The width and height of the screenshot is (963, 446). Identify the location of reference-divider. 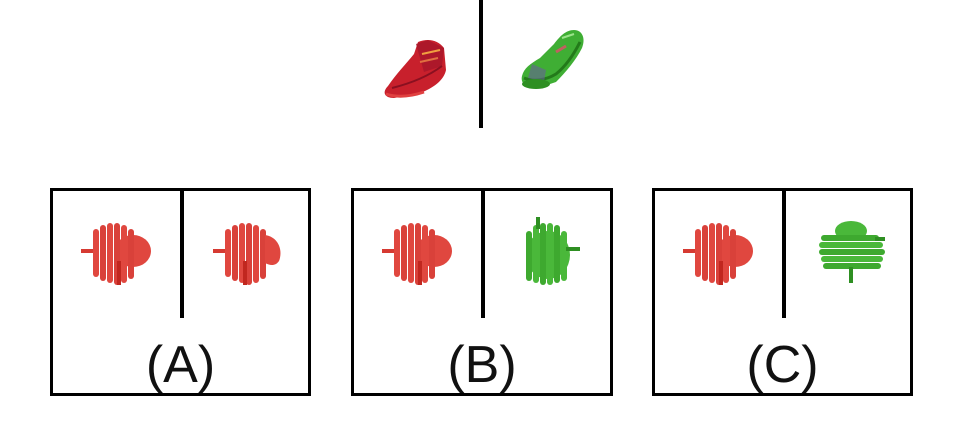
(481, 64).